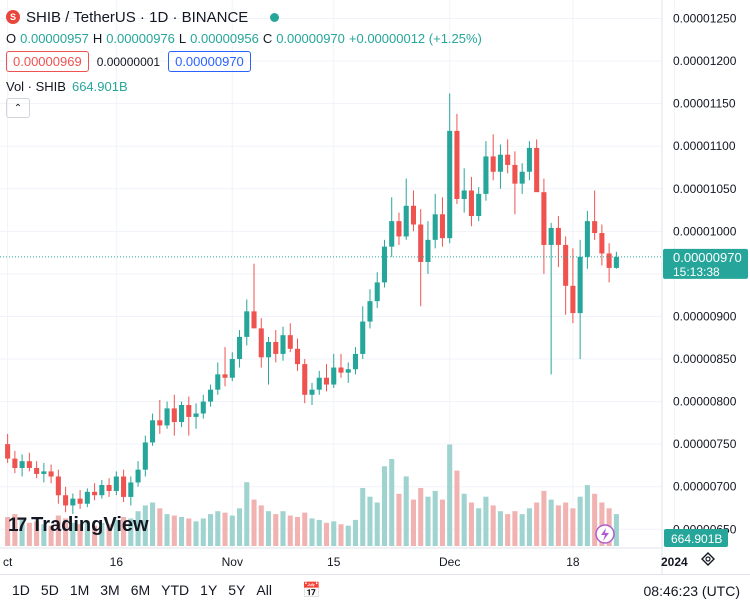 The image size is (750, 605). What do you see at coordinates (99, 86) in the screenshot?
I see `volume-legend-value: 664.901B` at bounding box center [99, 86].